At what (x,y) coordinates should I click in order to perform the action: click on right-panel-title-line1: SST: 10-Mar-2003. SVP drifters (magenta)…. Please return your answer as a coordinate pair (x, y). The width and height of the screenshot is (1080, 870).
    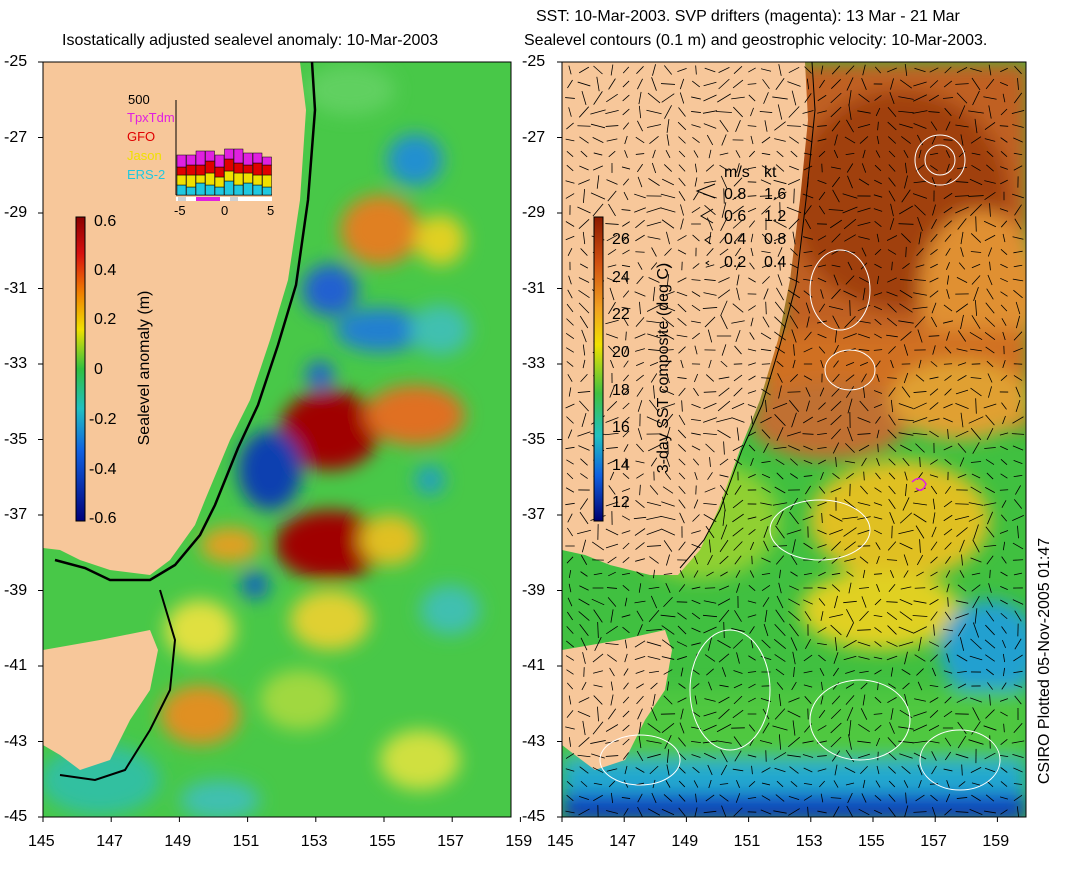
    Looking at the image, I should click on (748, 16).